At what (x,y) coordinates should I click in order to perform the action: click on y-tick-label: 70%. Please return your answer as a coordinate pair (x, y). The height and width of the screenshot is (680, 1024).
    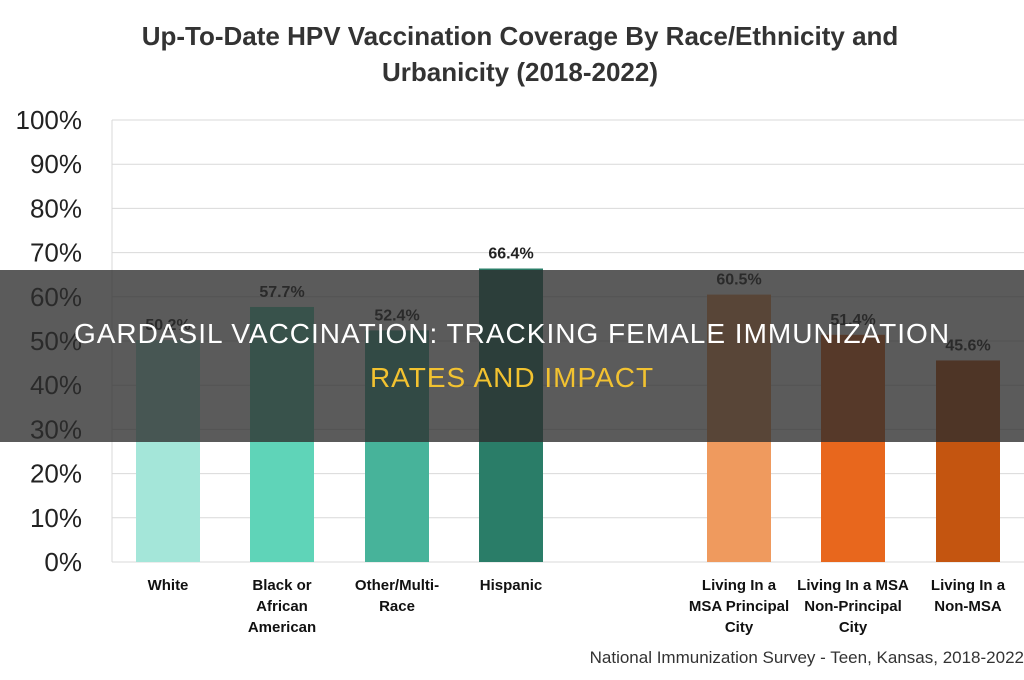
    Looking at the image, I should click on (56, 253).